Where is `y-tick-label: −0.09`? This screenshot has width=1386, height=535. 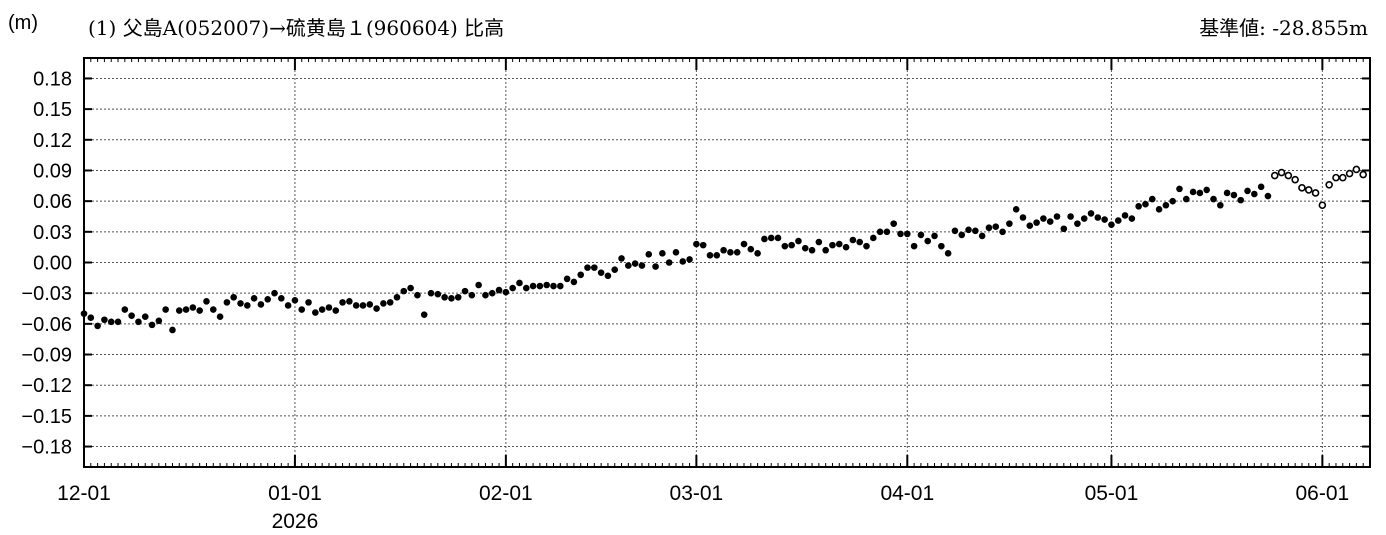
y-tick-label: −0.09 is located at coordinates (46, 356).